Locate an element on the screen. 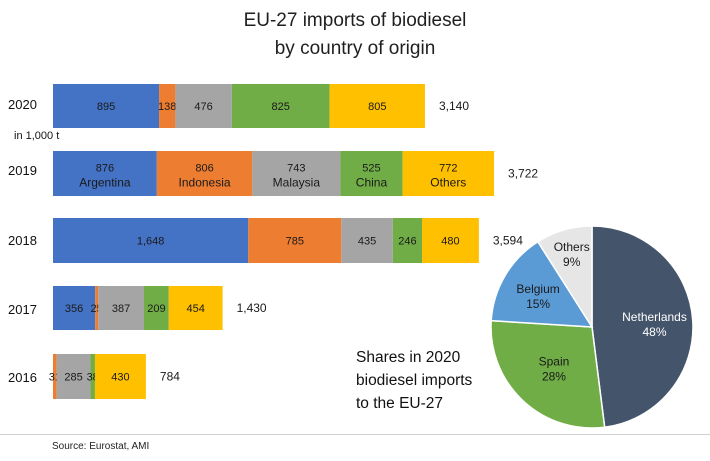 The image size is (710, 461). bar-segment-2017-indonesia is located at coordinates (97, 308).